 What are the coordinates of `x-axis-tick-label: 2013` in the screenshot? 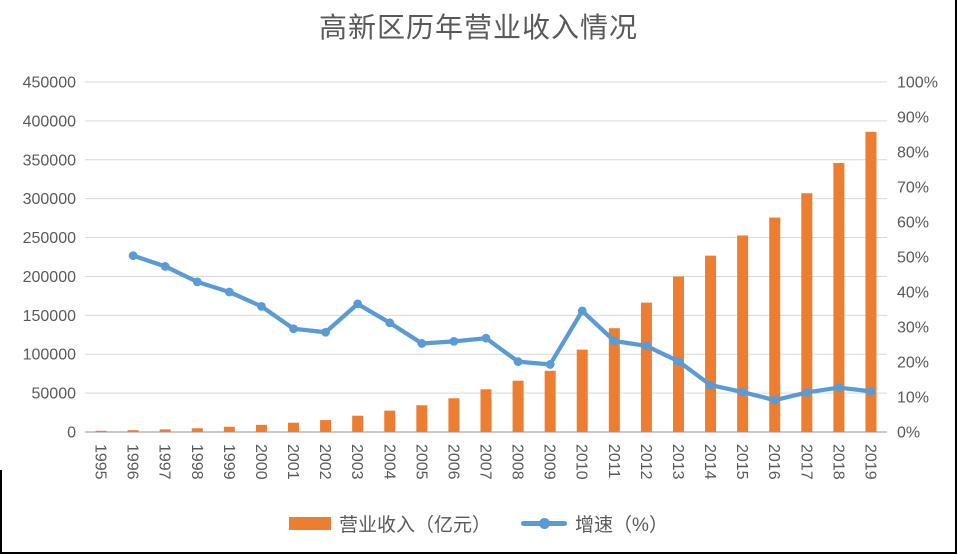 It's located at (677, 462).